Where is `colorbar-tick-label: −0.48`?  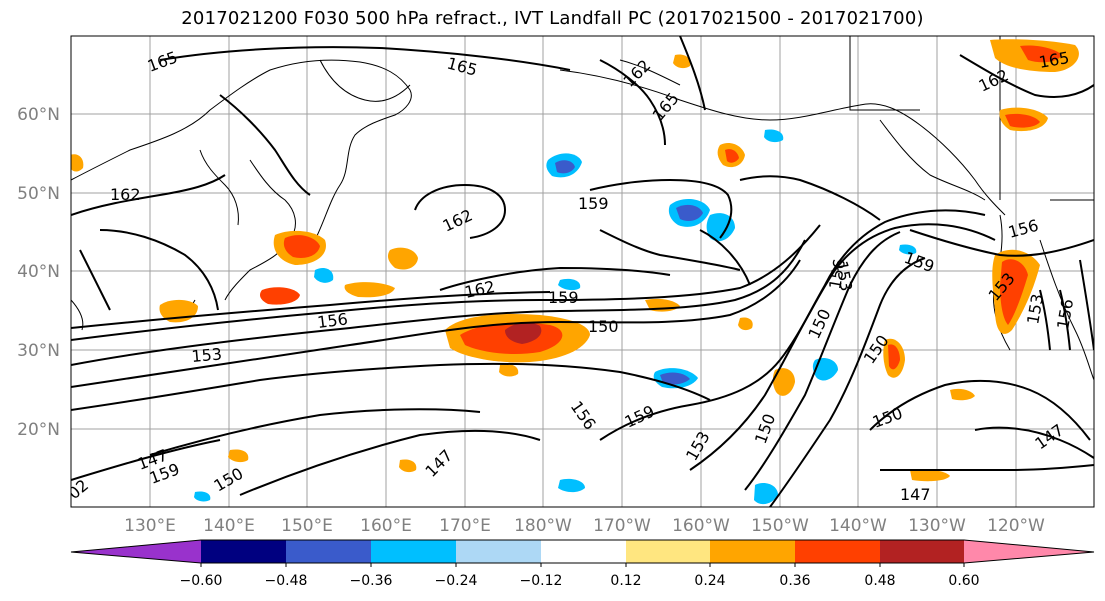
colorbar-tick-label: −0.48 is located at coordinates (286, 581).